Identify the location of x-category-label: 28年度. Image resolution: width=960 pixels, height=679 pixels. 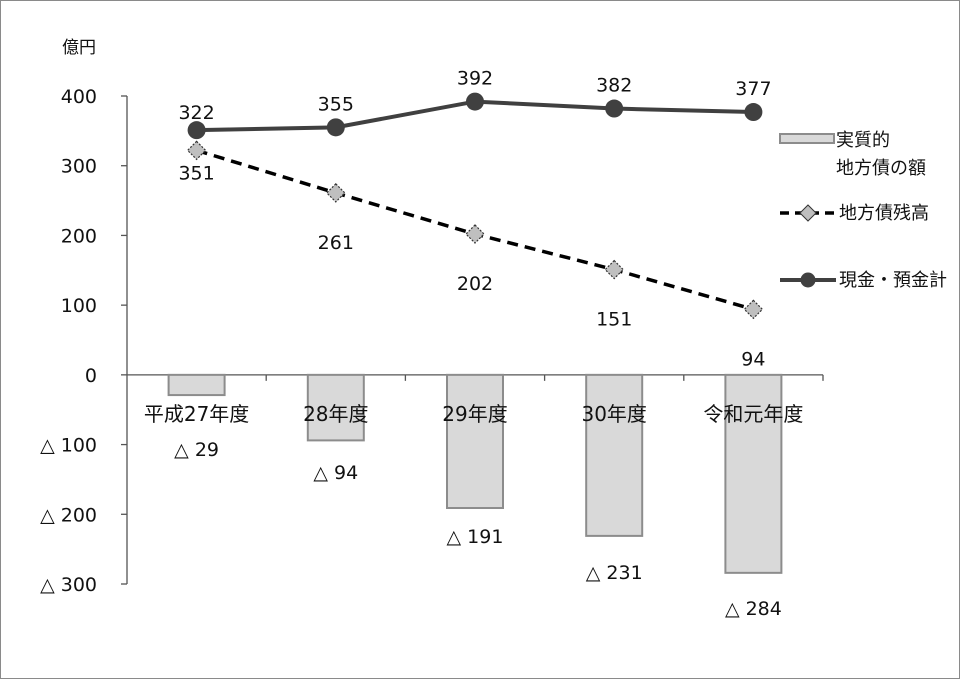
(335, 414).